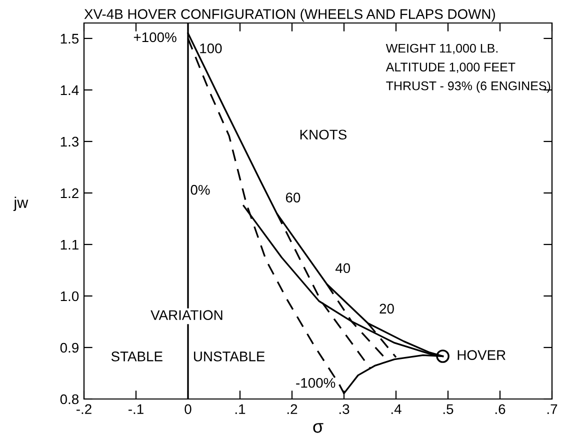 The height and width of the screenshot is (438, 565). What do you see at coordinates (229, 357) in the screenshot?
I see `annotation: UNSTABLE` at bounding box center [229, 357].